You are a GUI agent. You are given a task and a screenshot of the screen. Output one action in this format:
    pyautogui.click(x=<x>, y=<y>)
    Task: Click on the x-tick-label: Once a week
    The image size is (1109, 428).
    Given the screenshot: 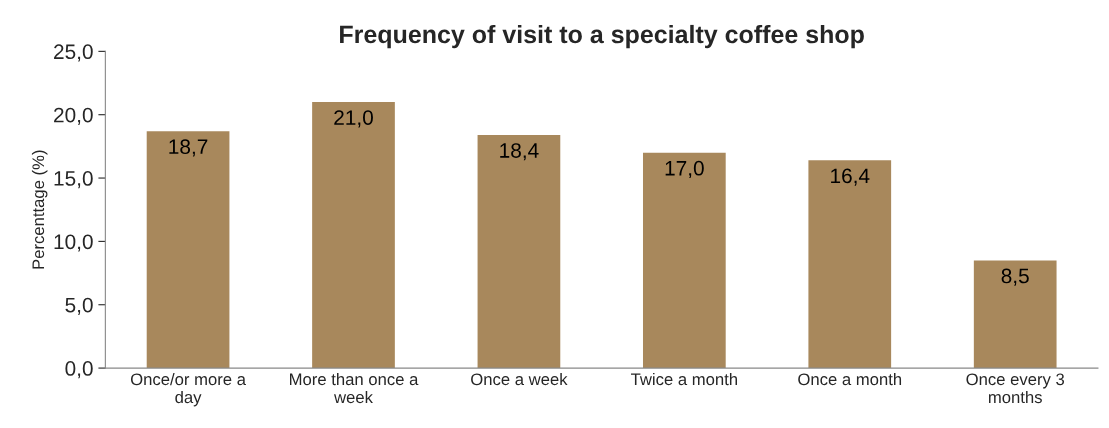 What is the action you would take?
    pyautogui.click(x=519, y=379)
    